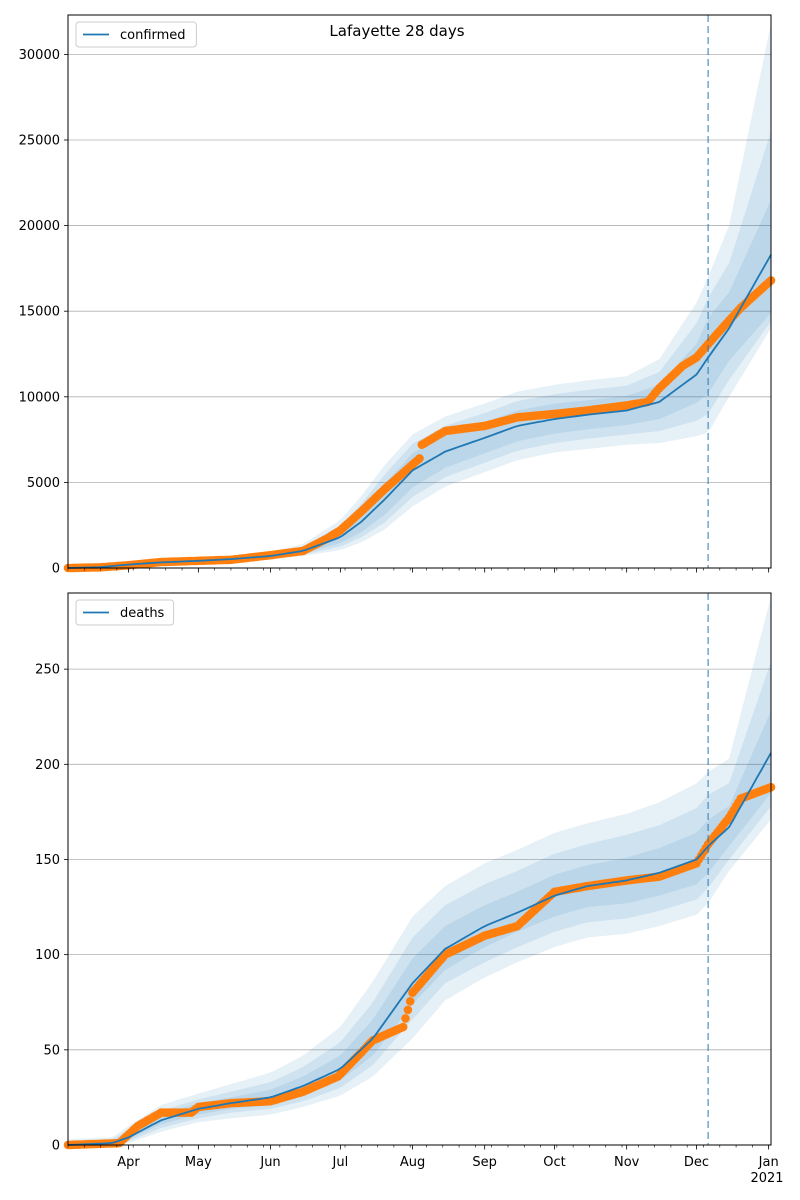  Describe the element at coordinates (39, 140) in the screenshot. I see `y-tick-label: 25000` at that location.